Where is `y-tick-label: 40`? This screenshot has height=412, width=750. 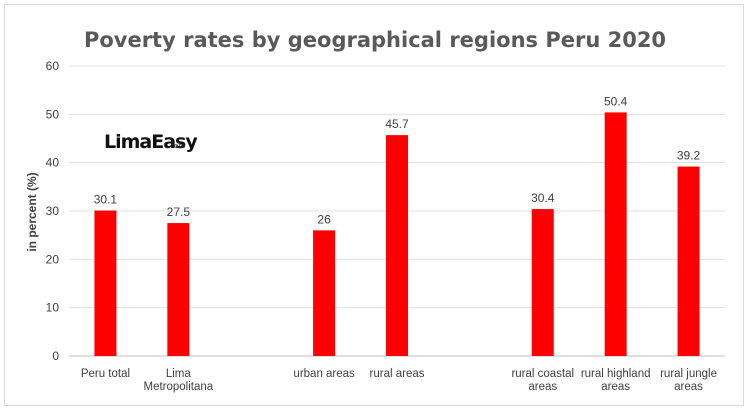
y-tick-label: 40 is located at coordinates (53, 163).